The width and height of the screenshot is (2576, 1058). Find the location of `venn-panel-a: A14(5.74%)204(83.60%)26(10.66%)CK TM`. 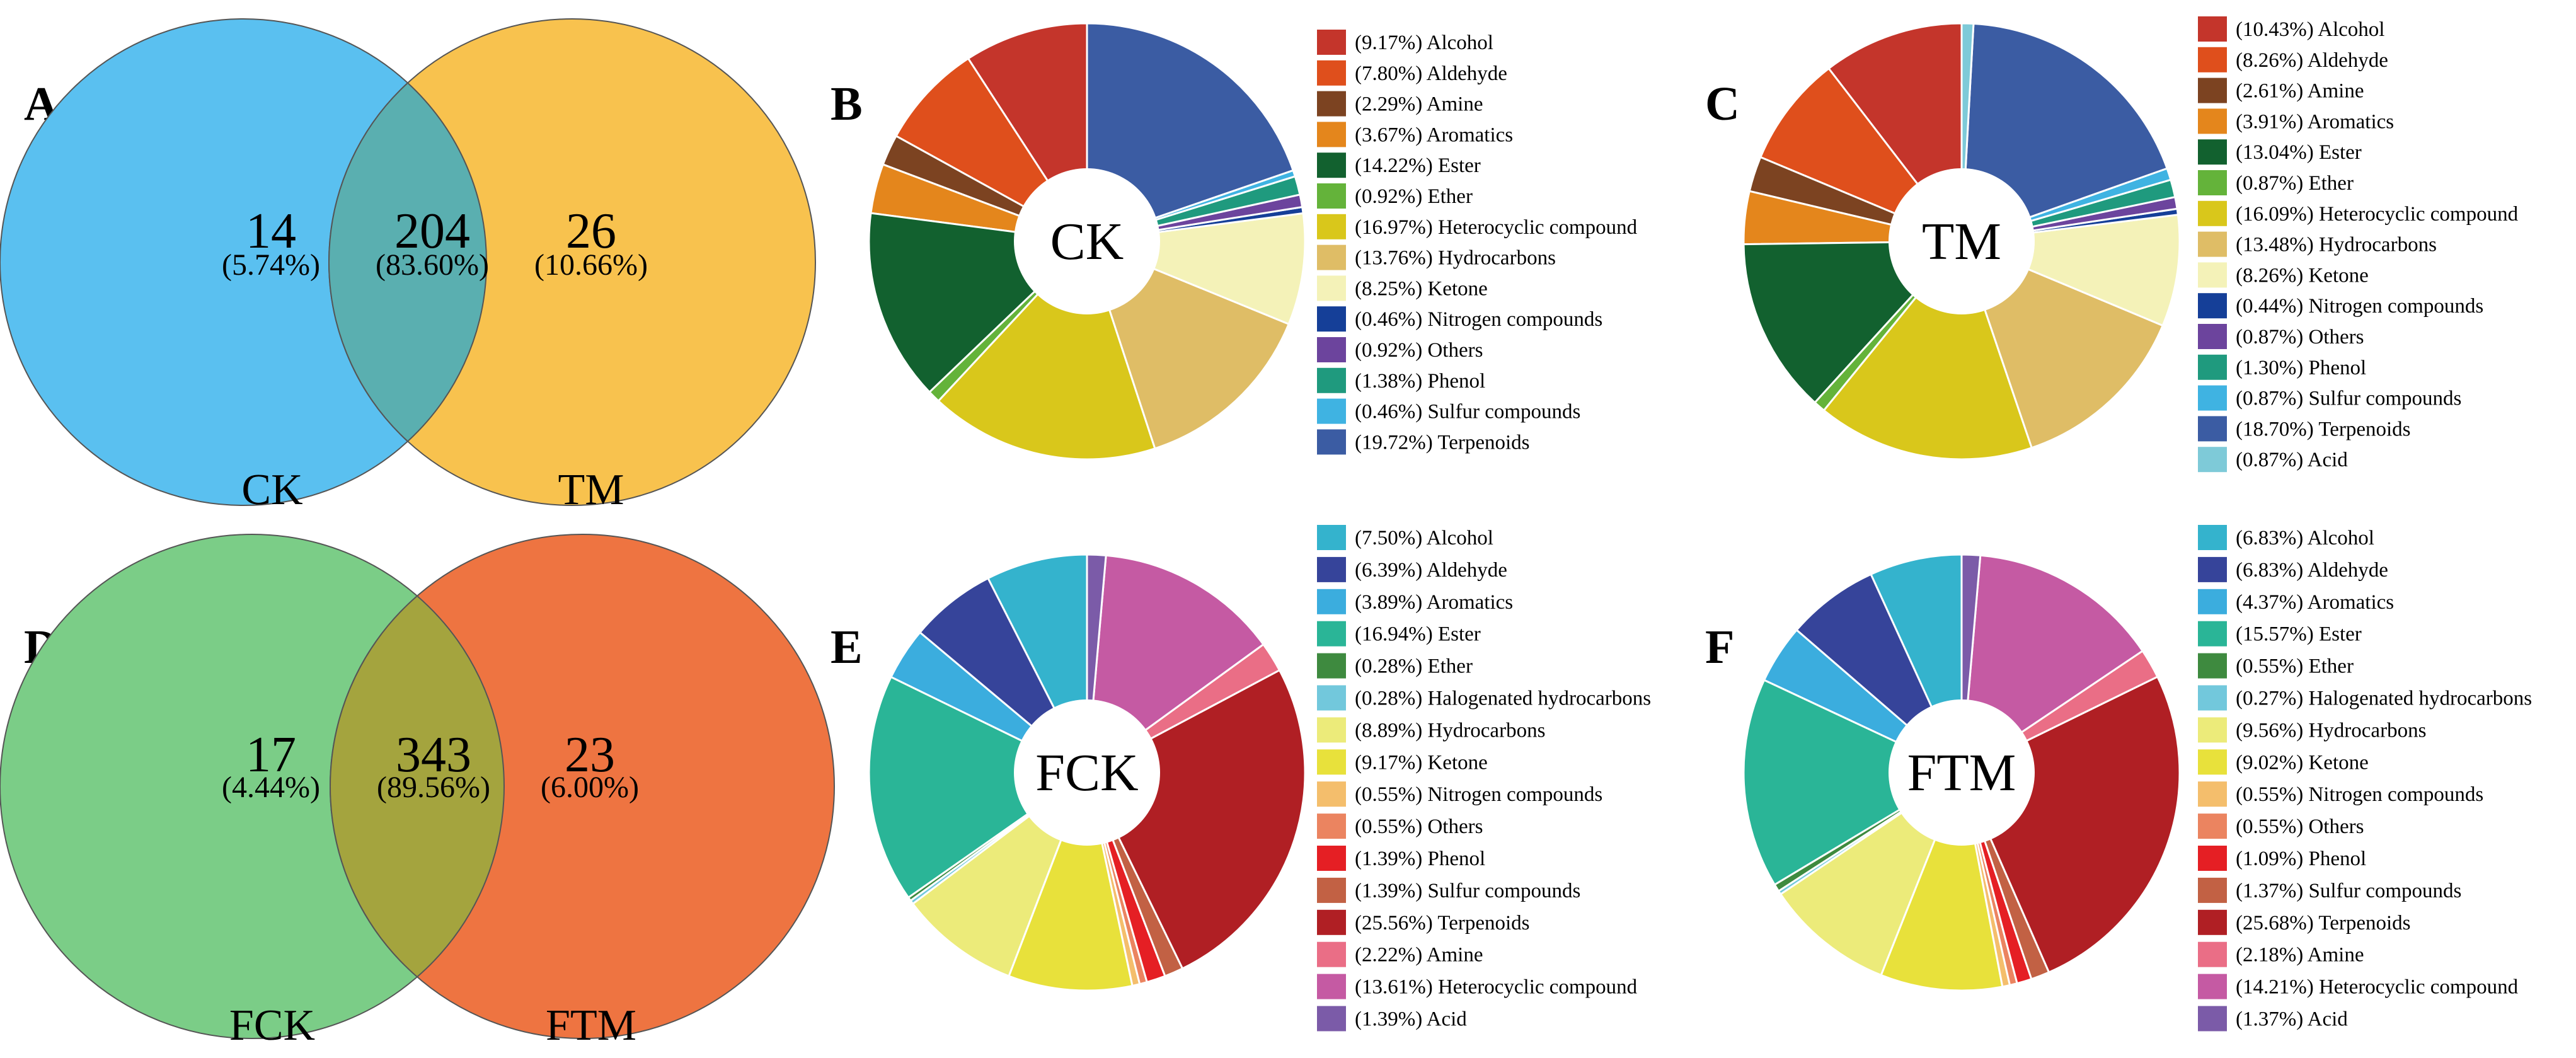

venn-panel-a: A14(5.74%)204(83.60%)26(10.66%)CK TM is located at coordinates (408, 266).